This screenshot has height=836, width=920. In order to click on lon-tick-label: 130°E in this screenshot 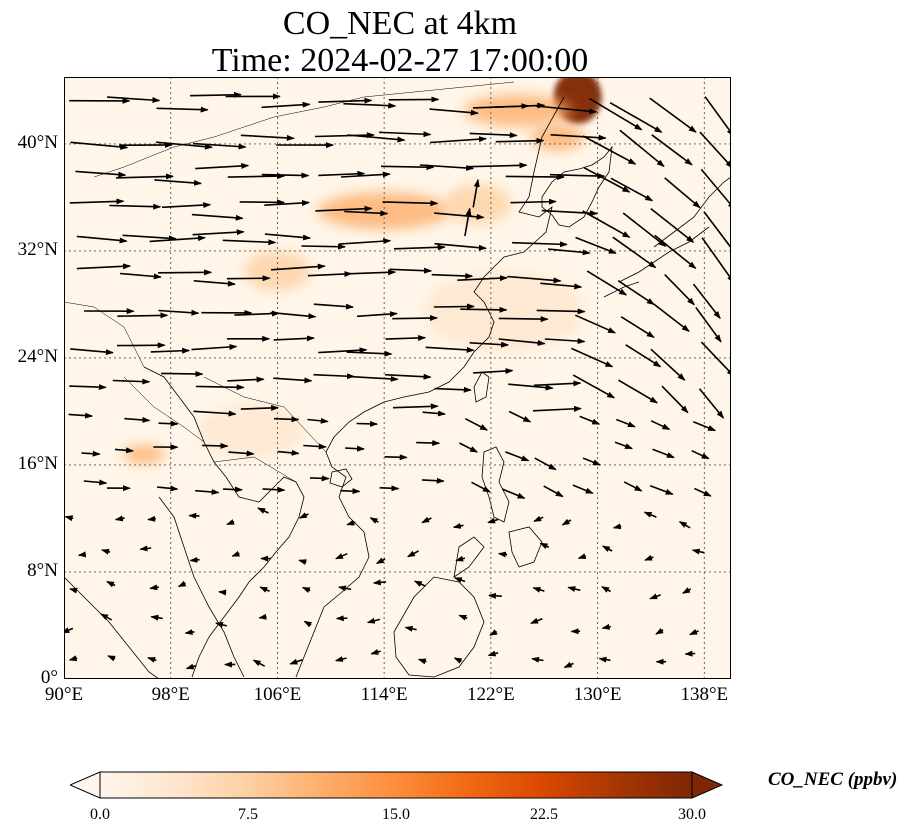, I will do `click(597, 694)`.